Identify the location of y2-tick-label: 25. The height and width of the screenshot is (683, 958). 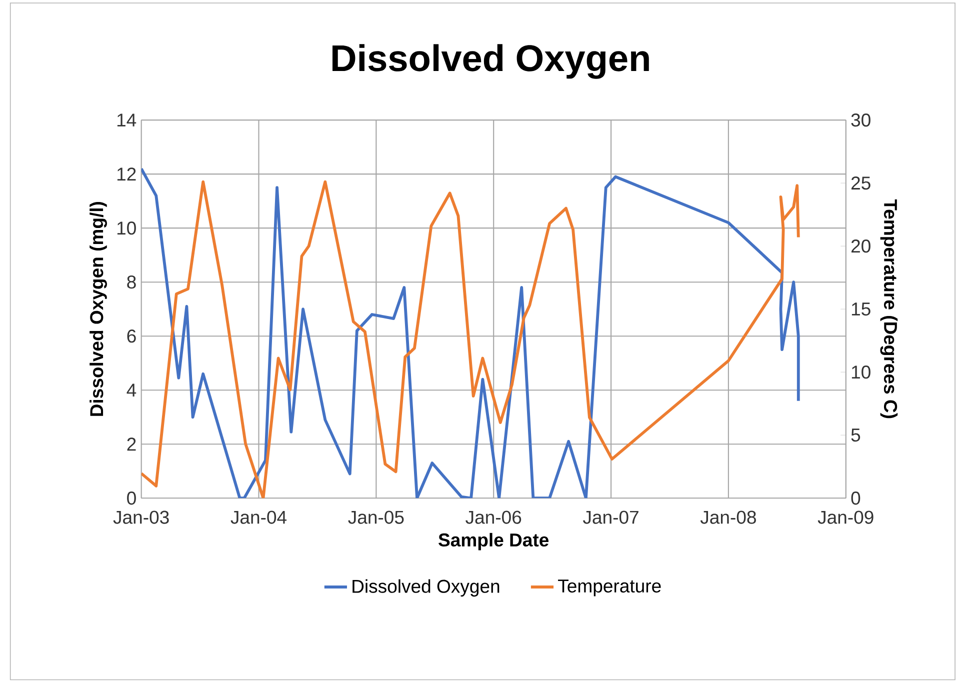
(860, 183).